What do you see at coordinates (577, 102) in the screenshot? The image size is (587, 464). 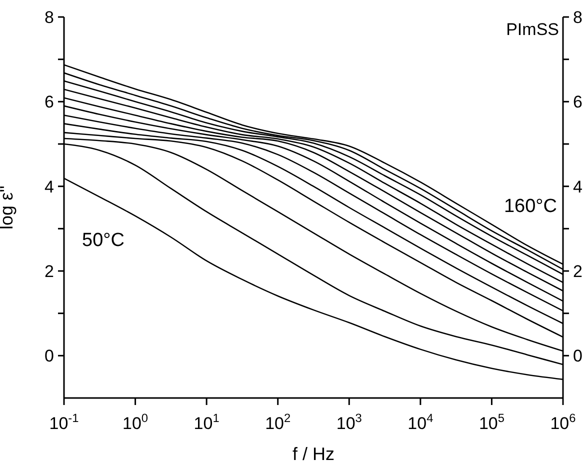 I see `y2-tick-label: 6` at bounding box center [577, 102].